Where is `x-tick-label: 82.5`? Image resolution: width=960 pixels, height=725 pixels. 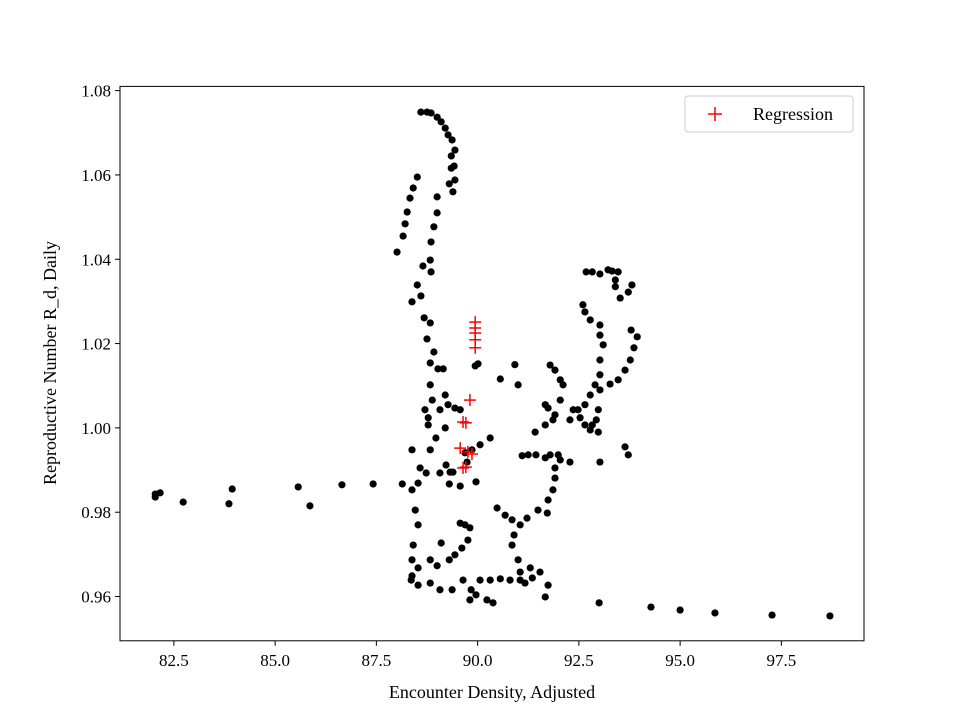
x-tick-label: 82.5 is located at coordinates (174, 660).